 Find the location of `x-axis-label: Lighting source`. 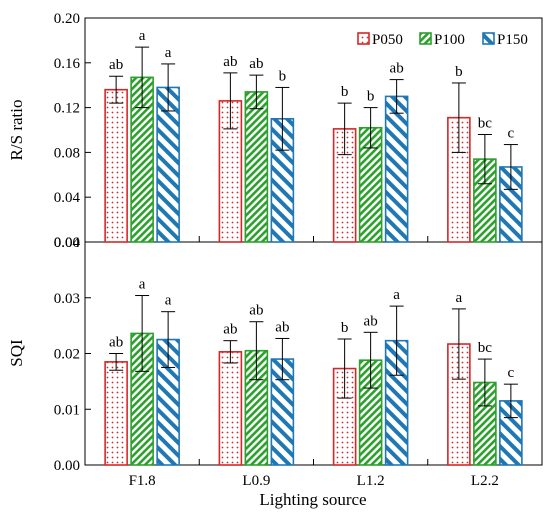

x-axis-label: Lighting source is located at coordinates (312, 499).